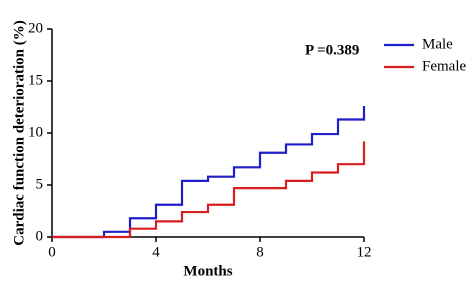 The image size is (474, 288). Describe the element at coordinates (52, 252) in the screenshot. I see `x-tick-label: 0` at that location.